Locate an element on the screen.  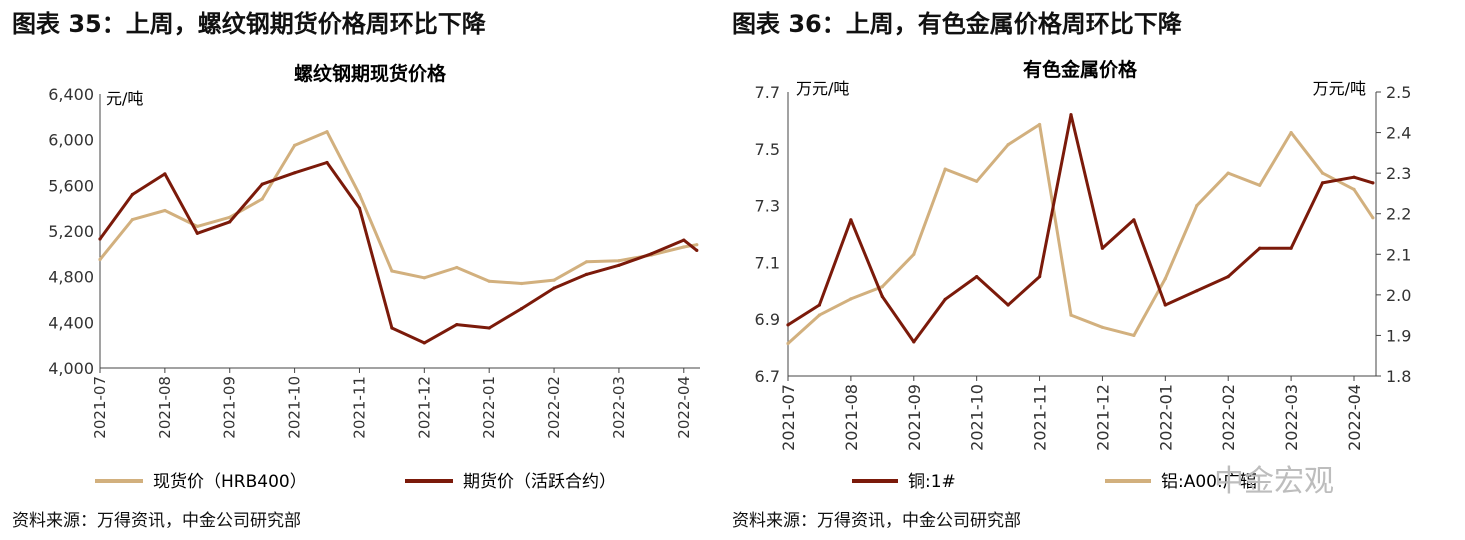
y-axis-unit: 元/吨 is located at coordinates (124, 98).